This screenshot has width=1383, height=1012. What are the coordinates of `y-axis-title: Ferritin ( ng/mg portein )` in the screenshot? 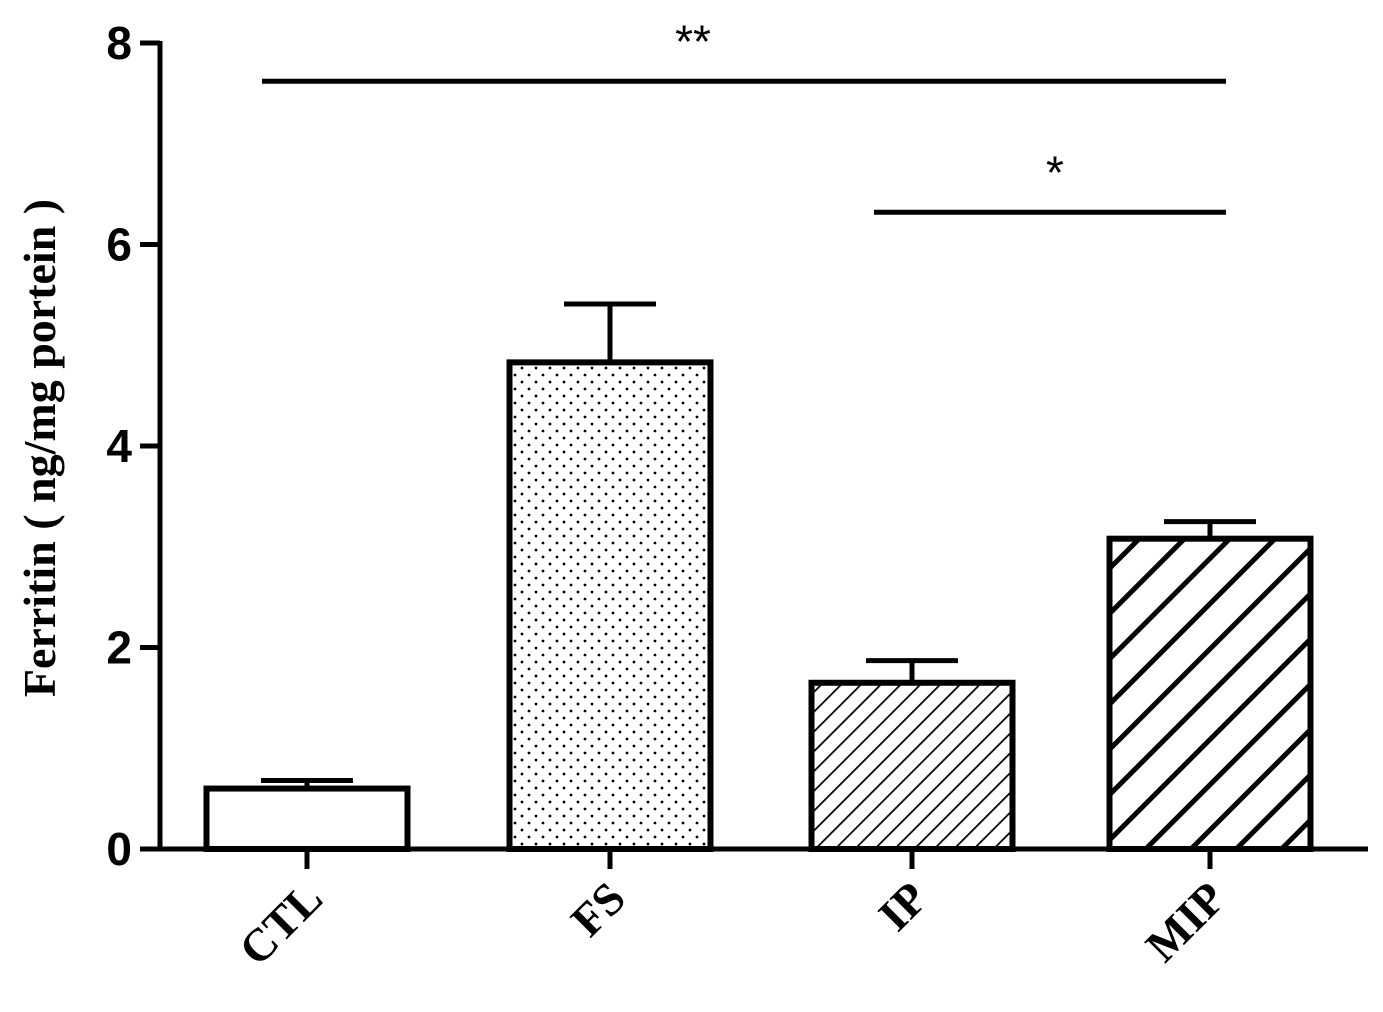 It's located at (39, 448).